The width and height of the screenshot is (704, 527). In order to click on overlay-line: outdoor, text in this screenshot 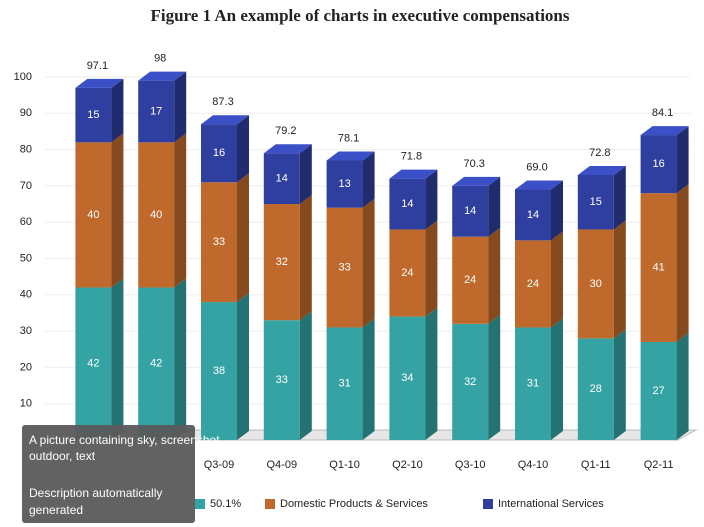, I will do `click(62, 456)`.